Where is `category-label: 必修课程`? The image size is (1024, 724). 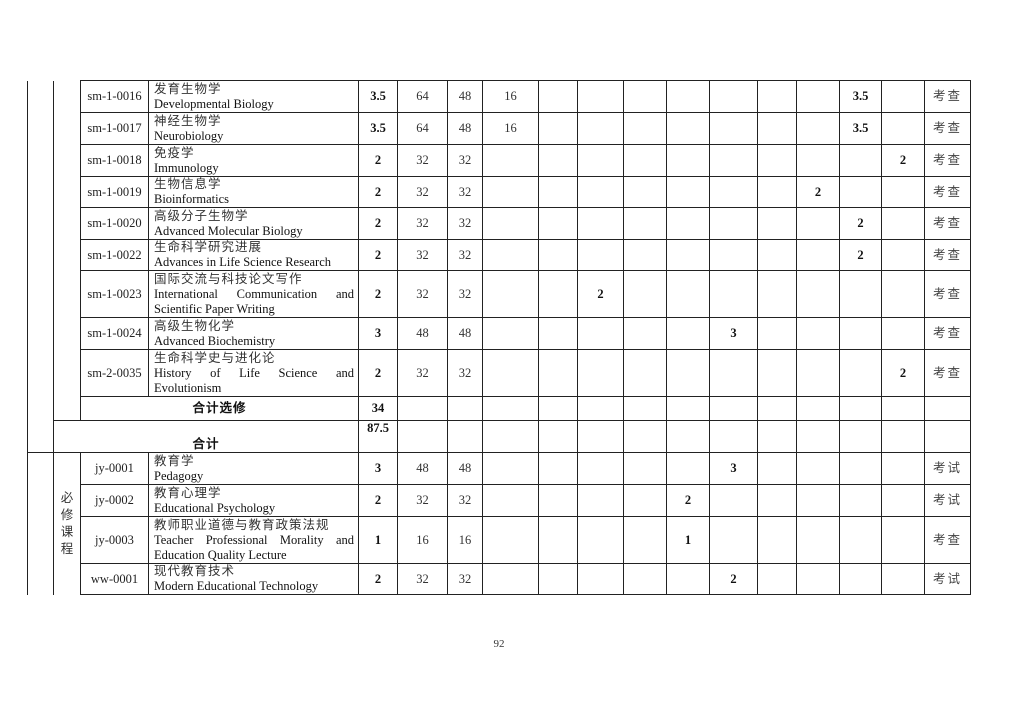 category-label: 必修课程 is located at coordinates (67, 523).